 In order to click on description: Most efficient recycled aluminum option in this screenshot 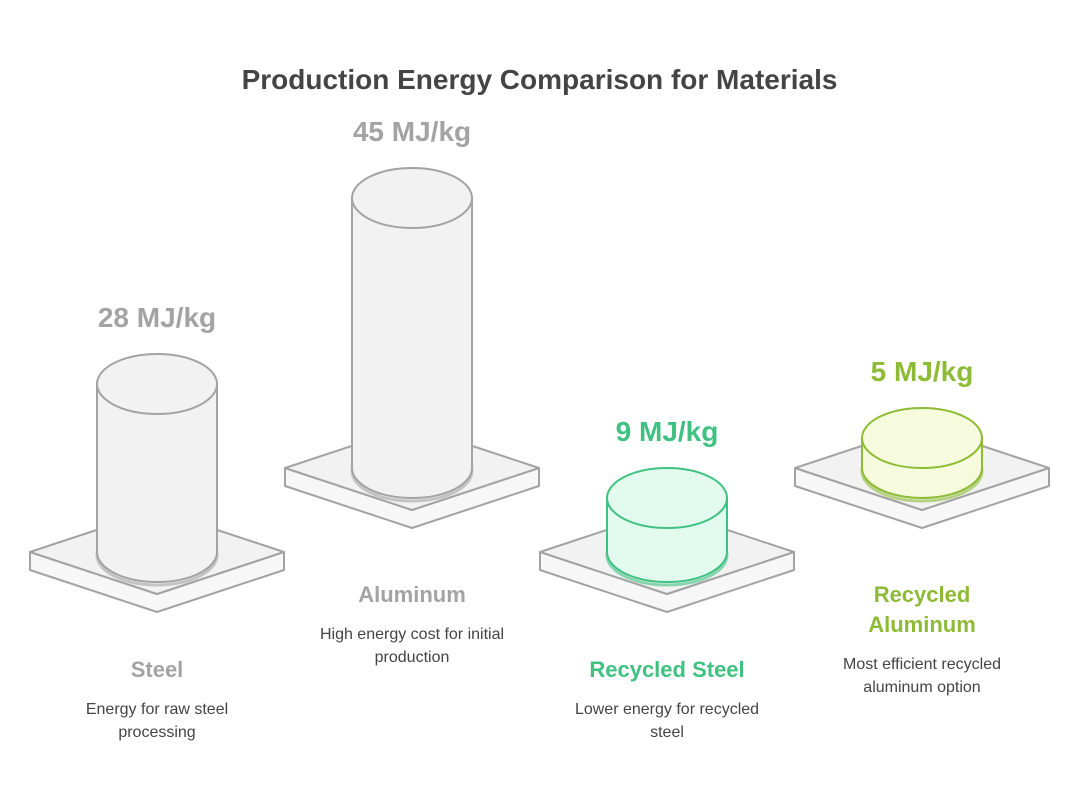, I will do `click(922, 676)`.